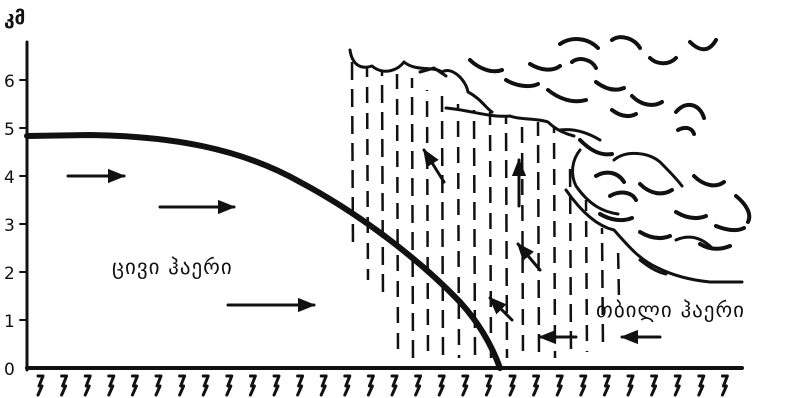 This screenshot has height=398, width=796. I want to click on y-tick-label: 0, so click(9, 370).